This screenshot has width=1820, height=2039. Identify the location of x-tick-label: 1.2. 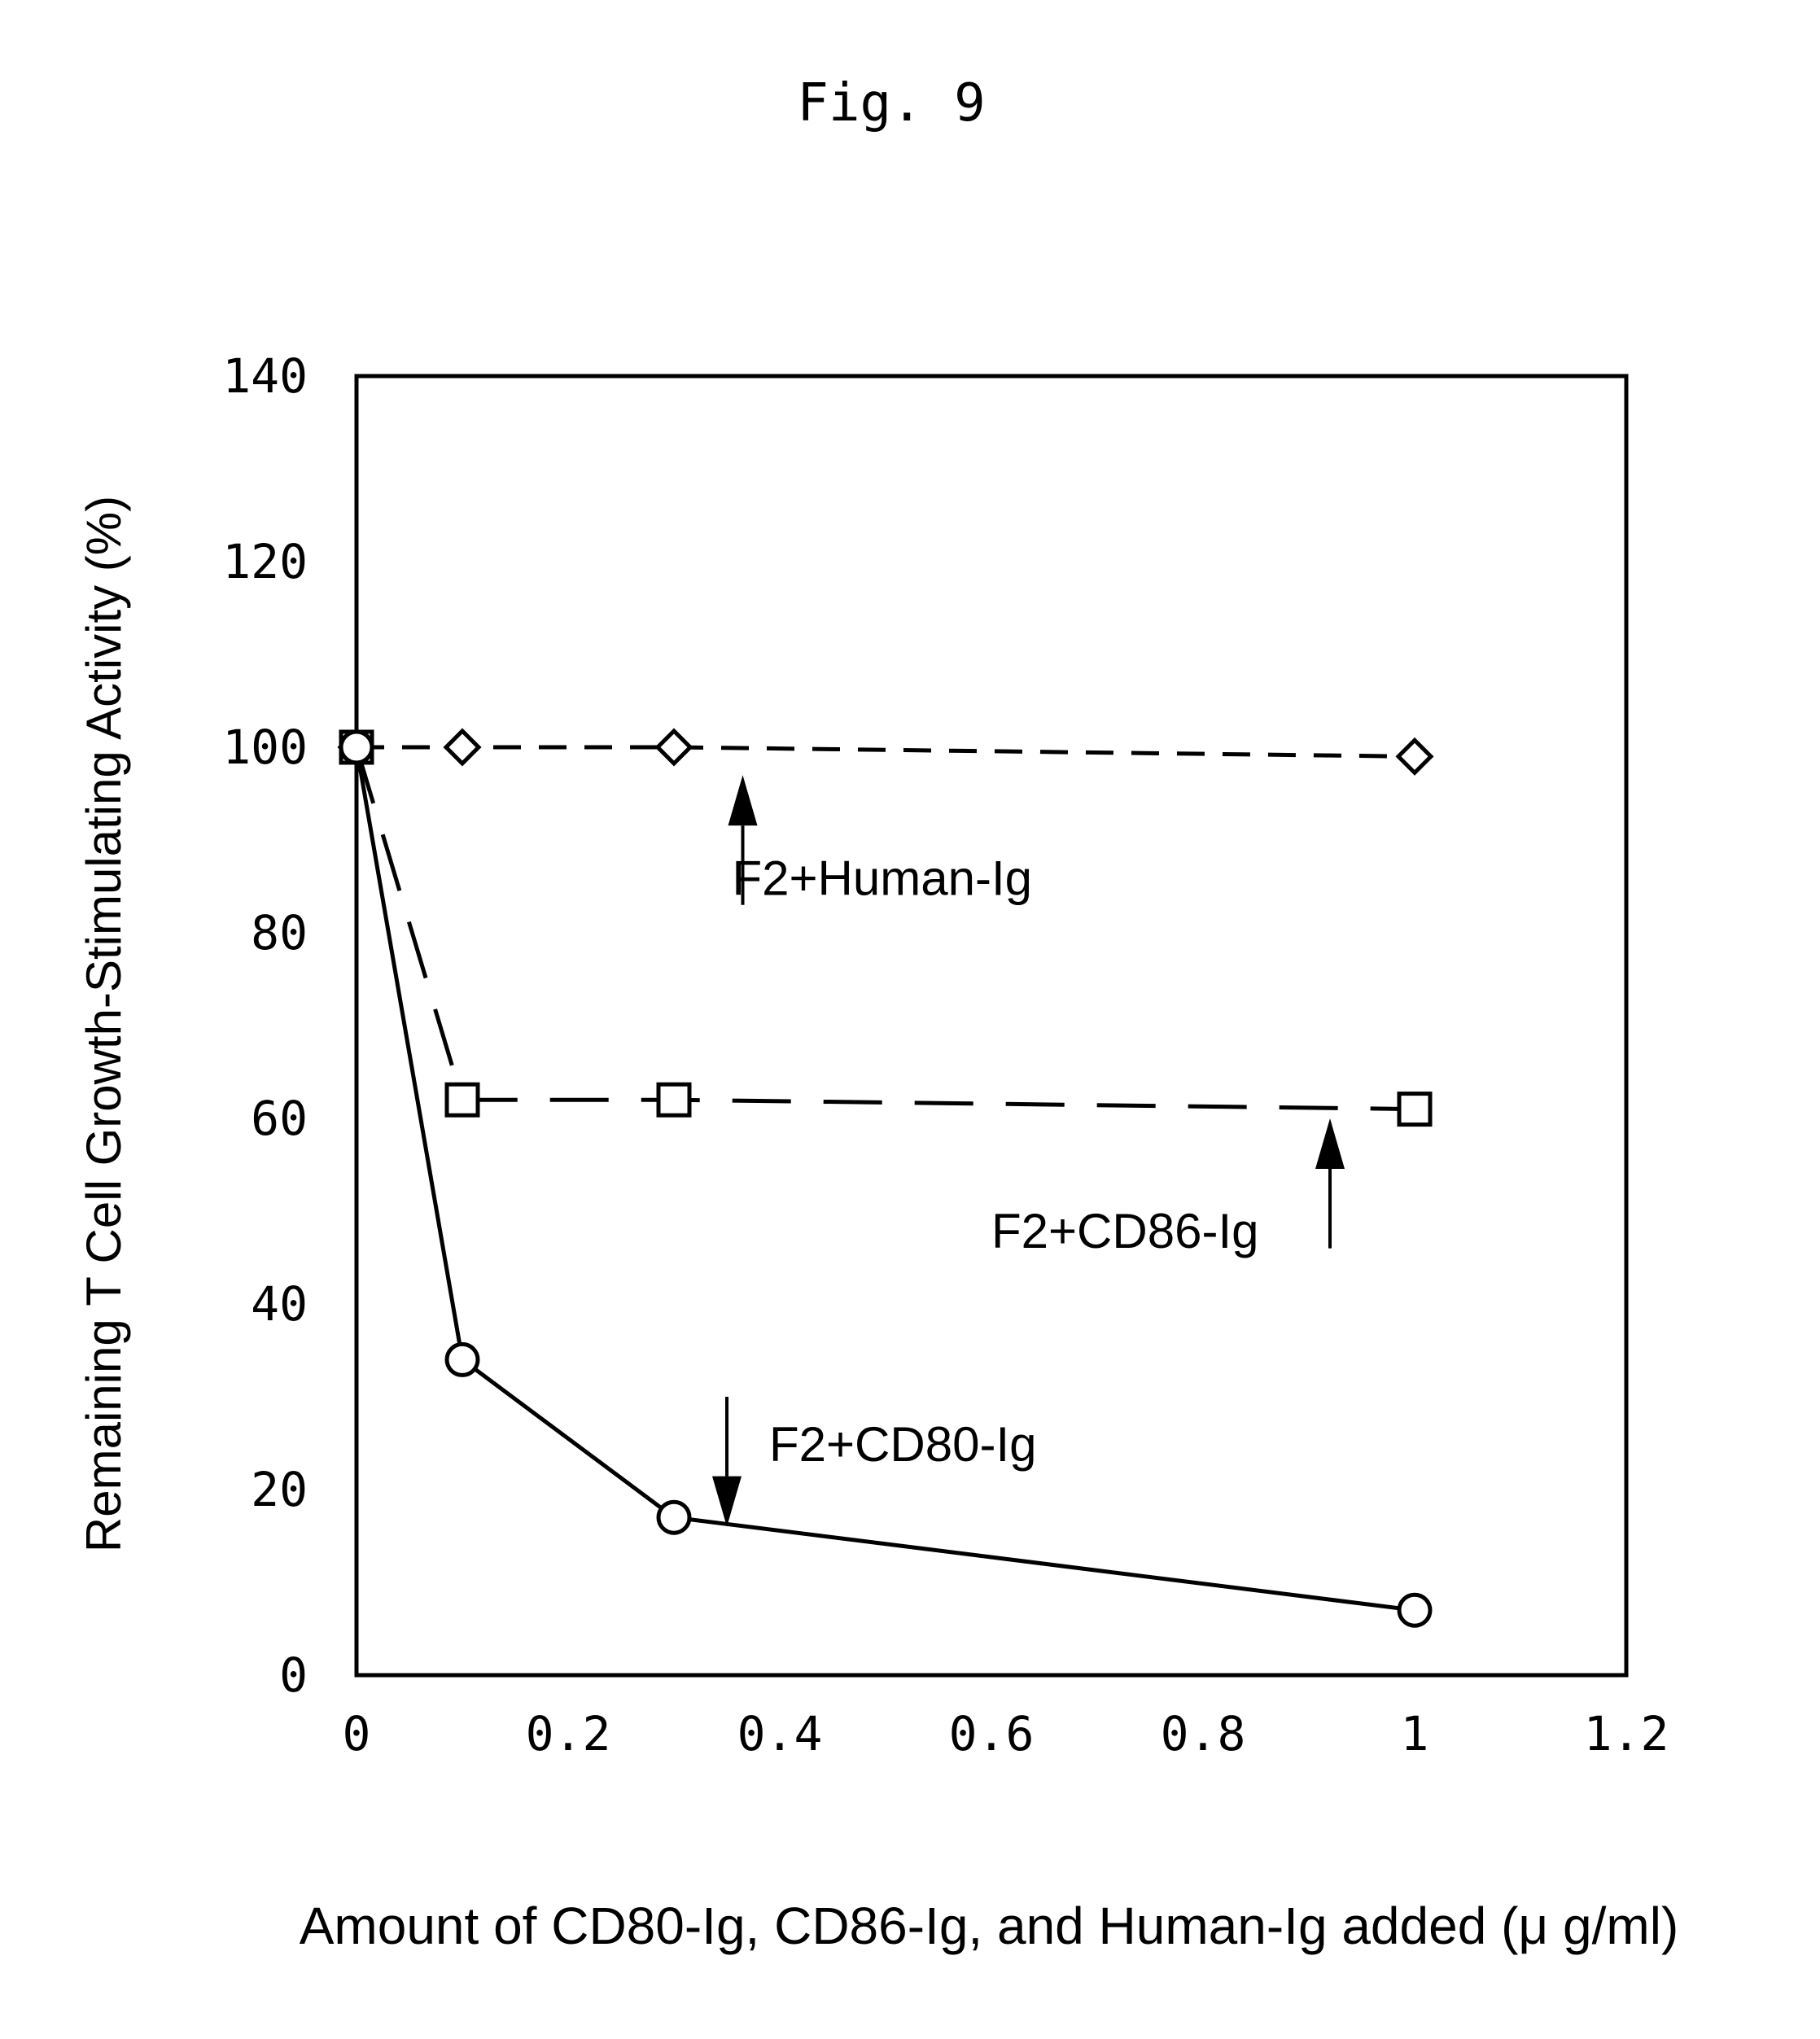
(1627, 1733).